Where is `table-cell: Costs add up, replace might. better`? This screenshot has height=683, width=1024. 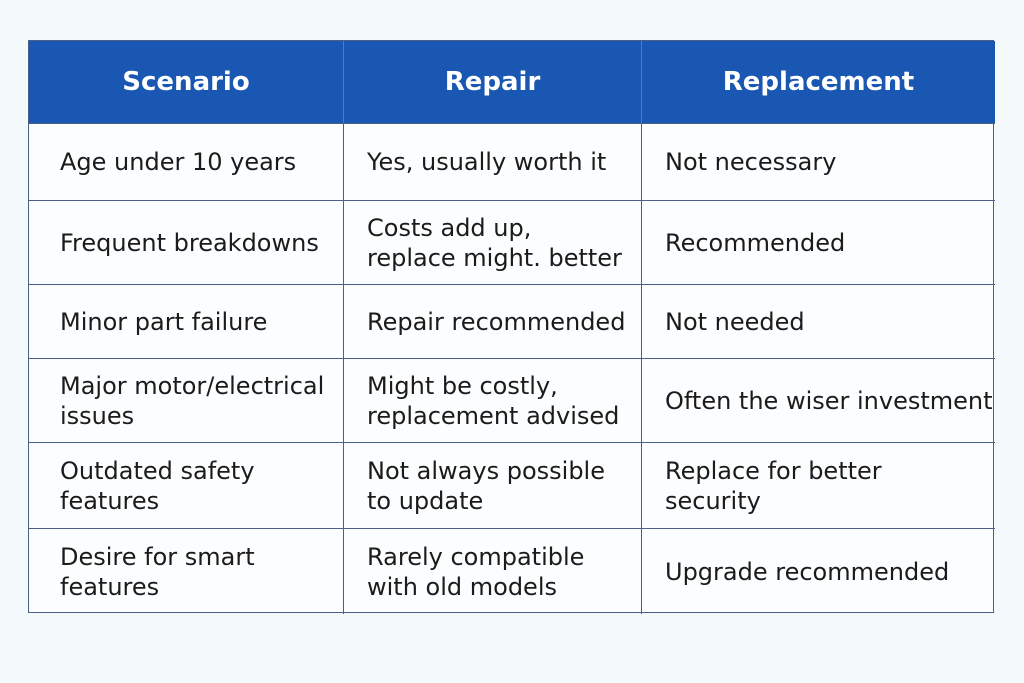
table-cell: Costs add up, replace might. better is located at coordinates (493, 242).